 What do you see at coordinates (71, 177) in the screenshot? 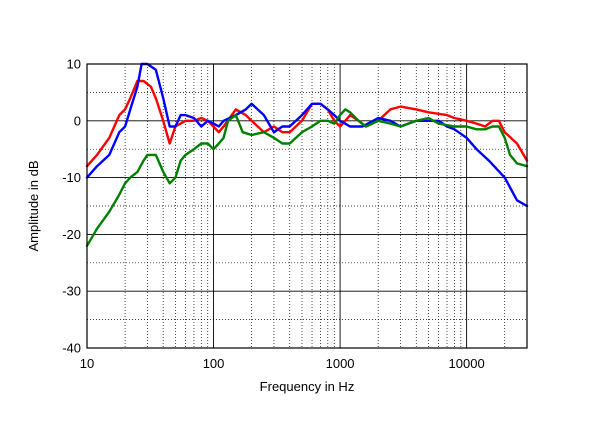
I see `y-tick-label: -10` at bounding box center [71, 177].